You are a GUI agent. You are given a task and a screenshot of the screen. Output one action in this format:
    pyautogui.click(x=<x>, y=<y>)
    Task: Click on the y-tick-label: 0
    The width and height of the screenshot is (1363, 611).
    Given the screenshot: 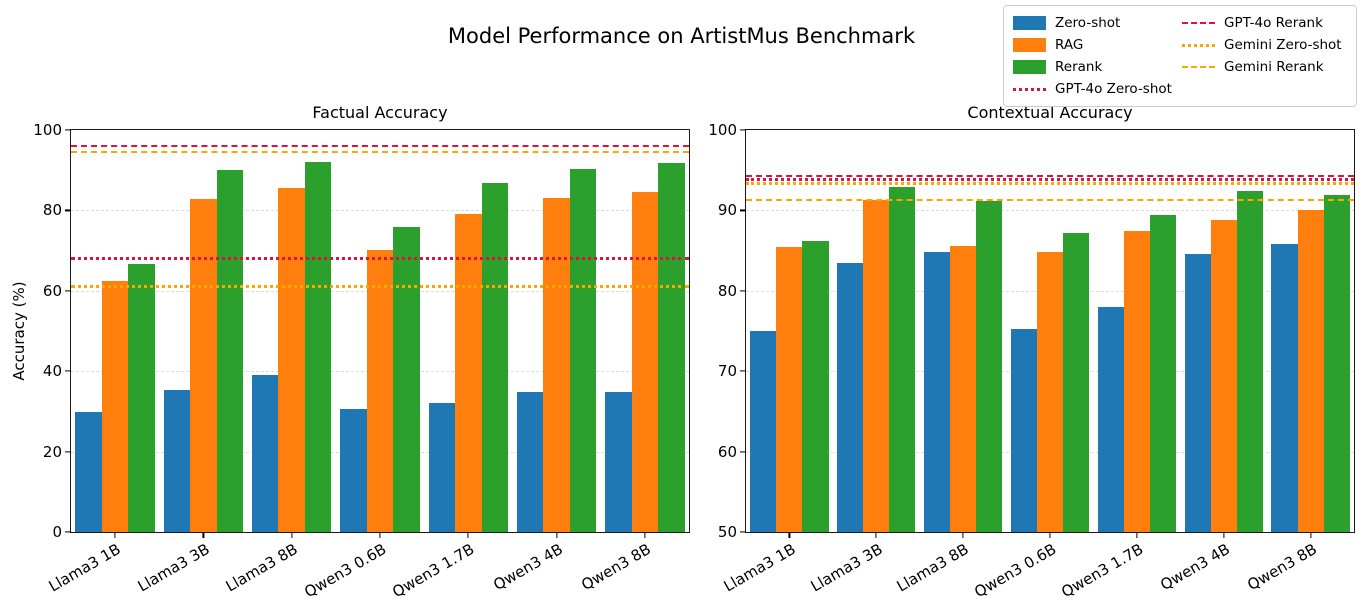 What is the action you would take?
    pyautogui.click(x=57, y=532)
    